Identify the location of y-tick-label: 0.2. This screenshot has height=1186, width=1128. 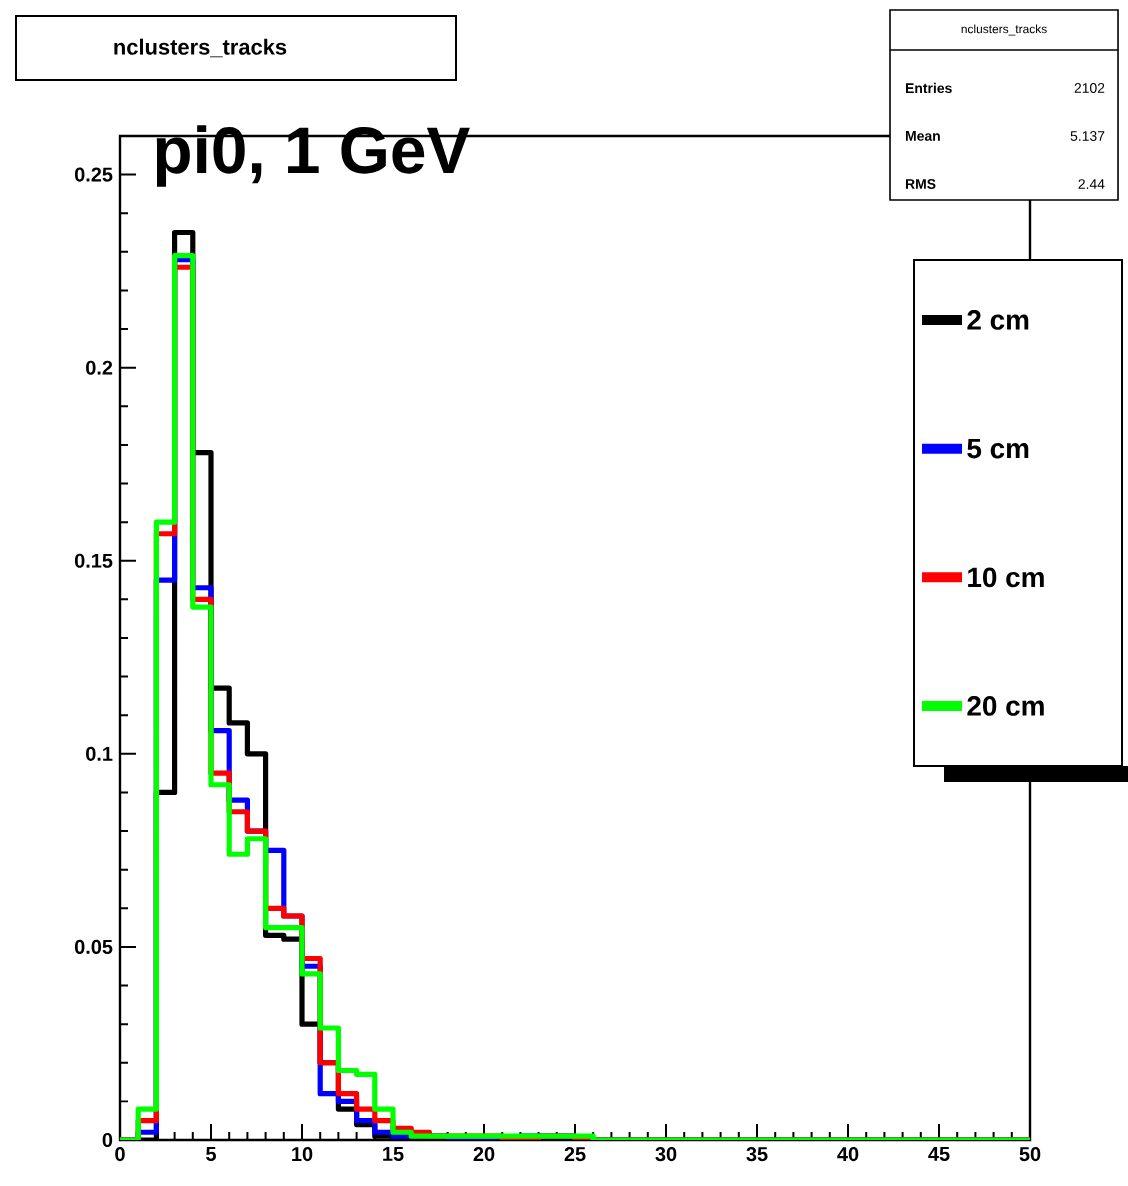
(99, 367).